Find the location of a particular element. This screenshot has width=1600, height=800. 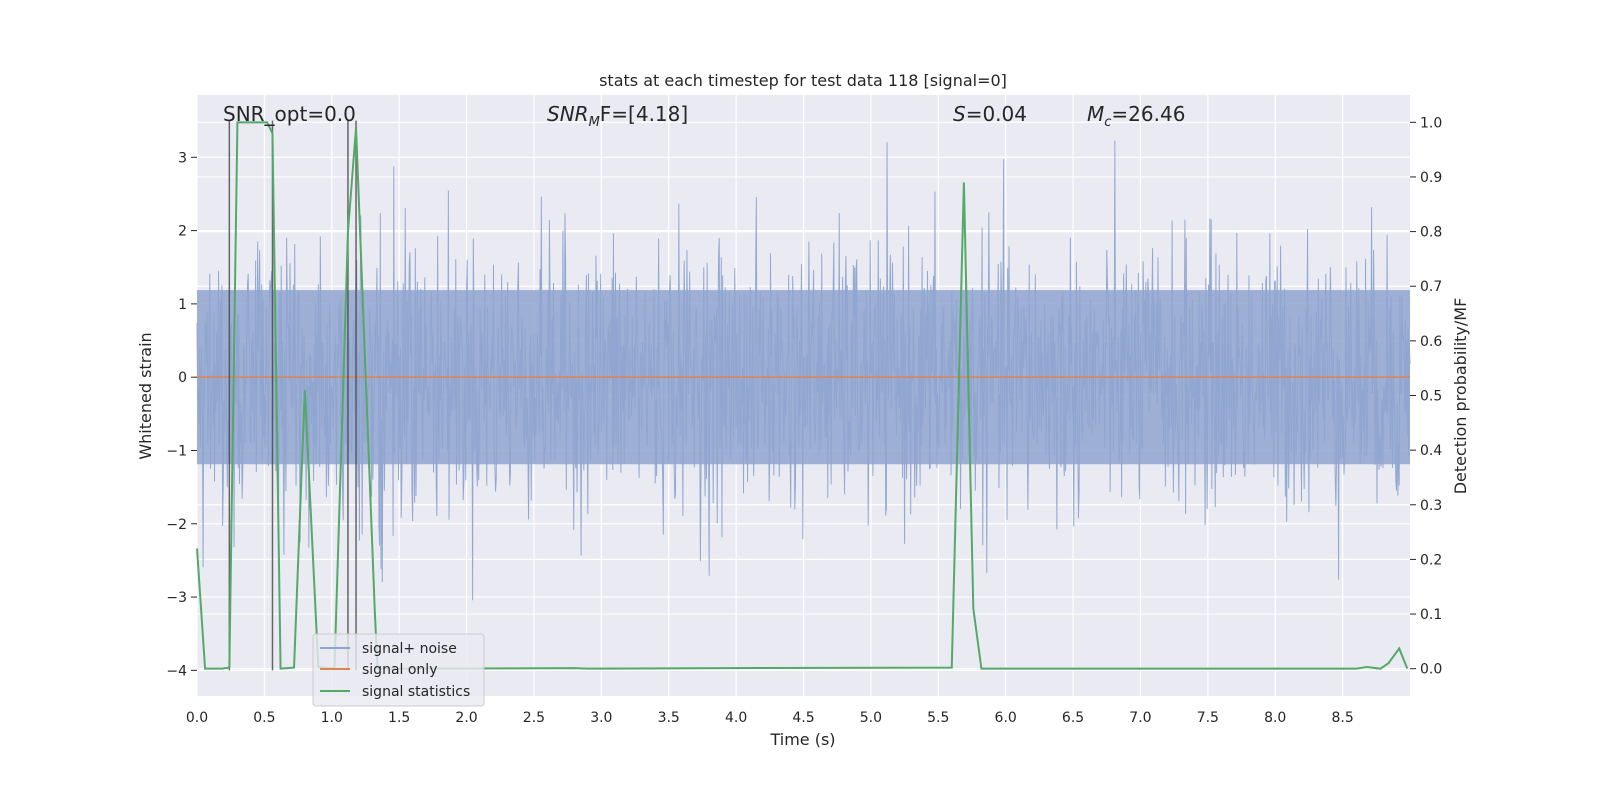

y-left-tick-label: 2 is located at coordinates (182, 232).